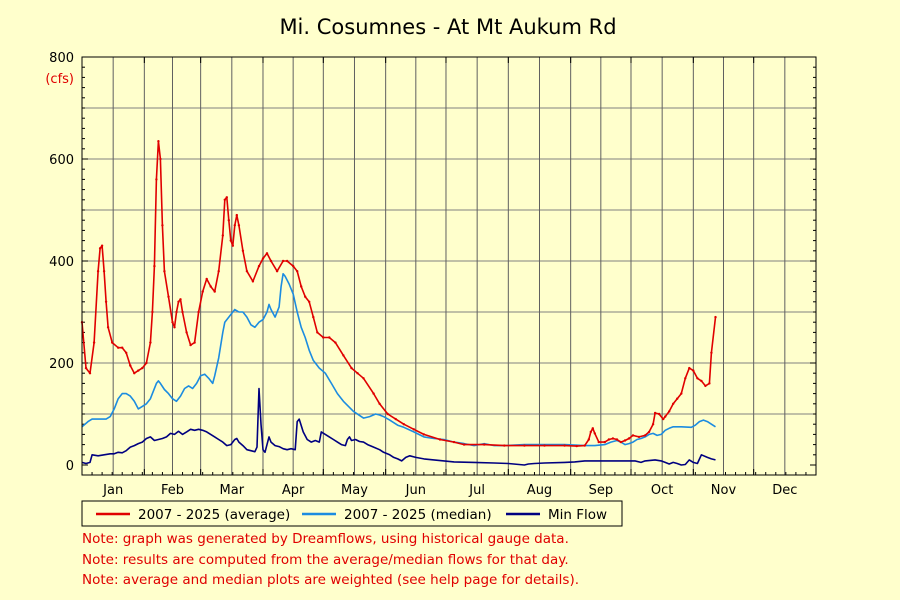  What do you see at coordinates (70, 466) in the screenshot?
I see `y-tick-label: 0` at bounding box center [70, 466].